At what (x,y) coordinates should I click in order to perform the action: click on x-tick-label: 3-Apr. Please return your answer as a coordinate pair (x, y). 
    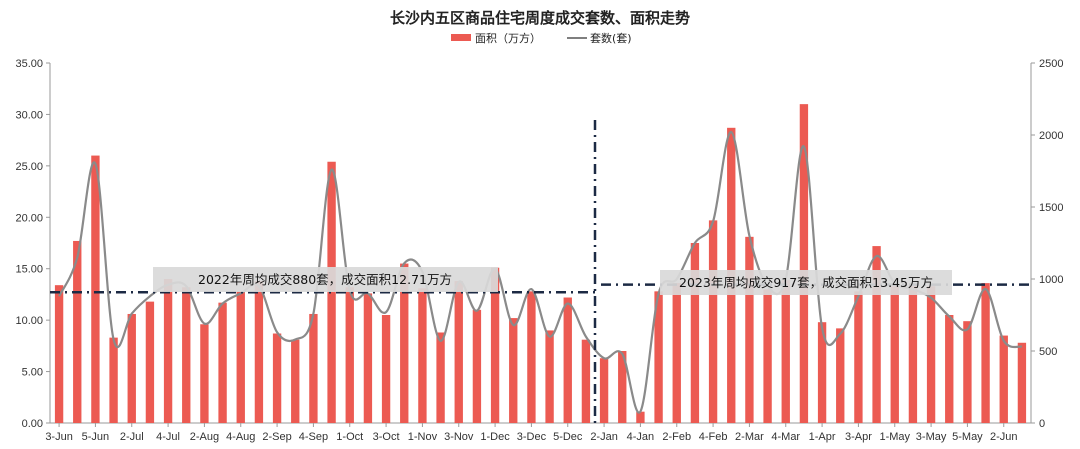
    Looking at the image, I should click on (858, 437).